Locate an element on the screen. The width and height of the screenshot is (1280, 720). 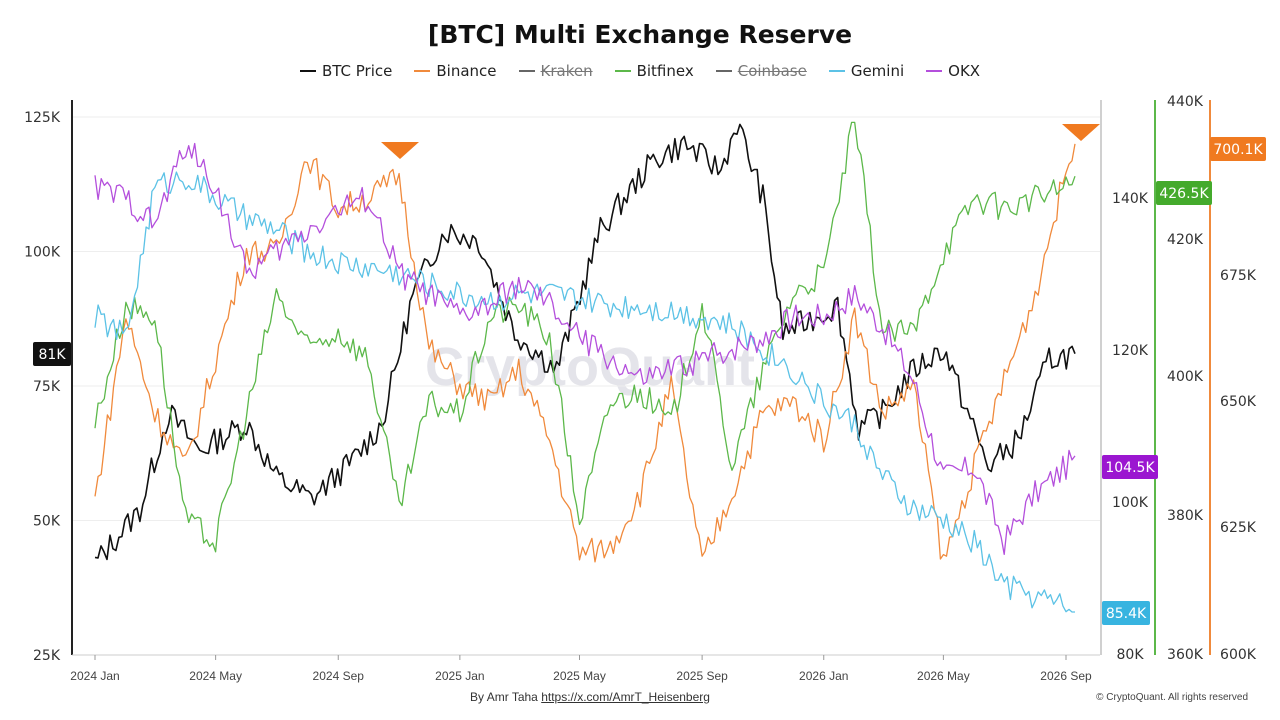
left-badge-label: 81K is located at coordinates (53, 355).